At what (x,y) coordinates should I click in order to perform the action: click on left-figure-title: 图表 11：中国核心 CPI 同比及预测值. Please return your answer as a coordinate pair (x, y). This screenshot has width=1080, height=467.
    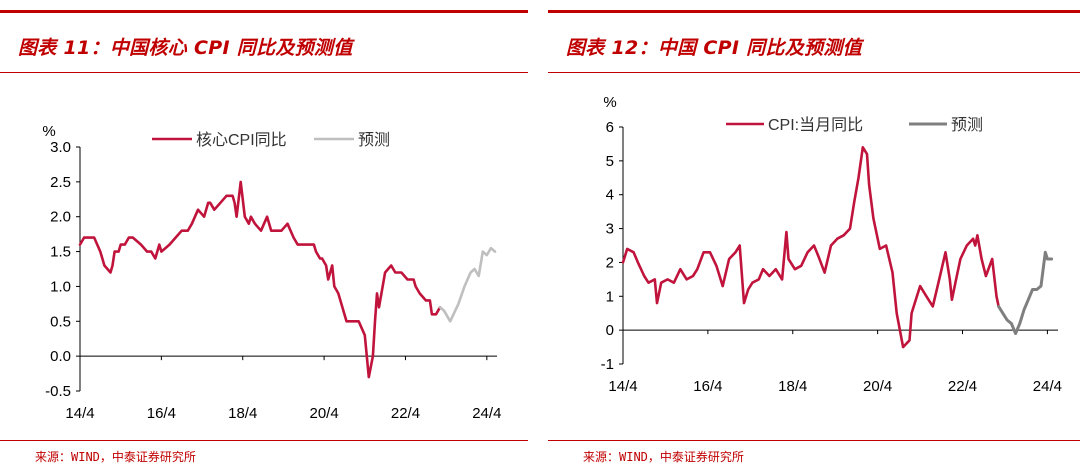
    Looking at the image, I should click on (185, 48).